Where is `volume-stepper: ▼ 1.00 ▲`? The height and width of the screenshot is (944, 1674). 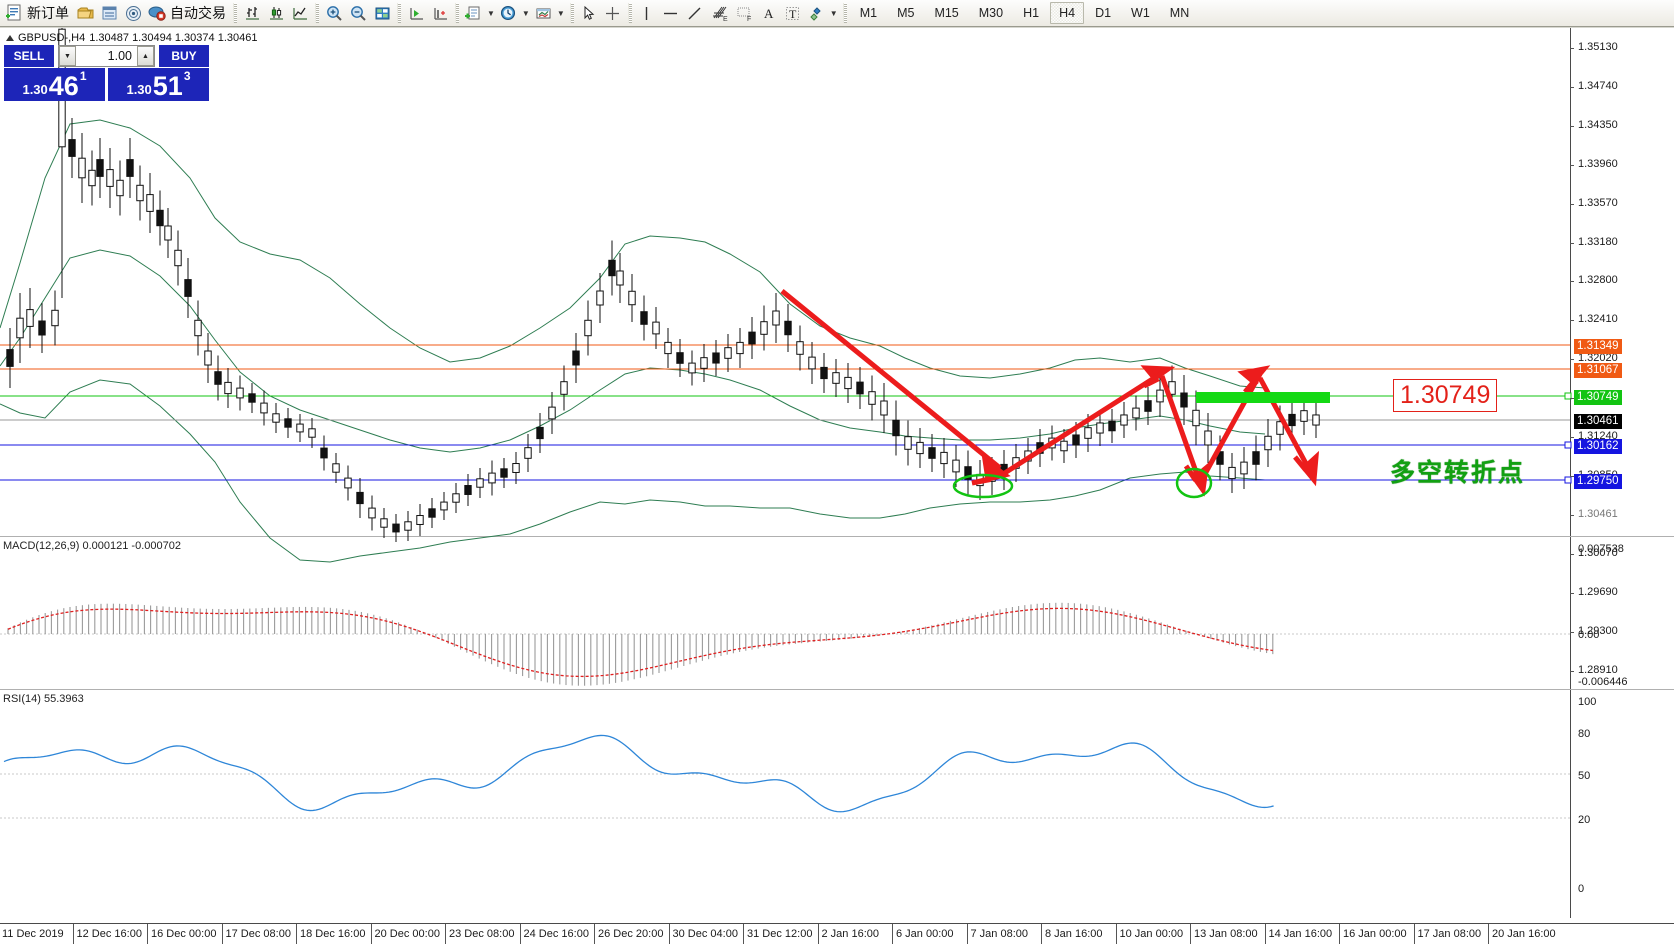
volume-stepper: ▼ 1.00 ▲ is located at coordinates (106, 56).